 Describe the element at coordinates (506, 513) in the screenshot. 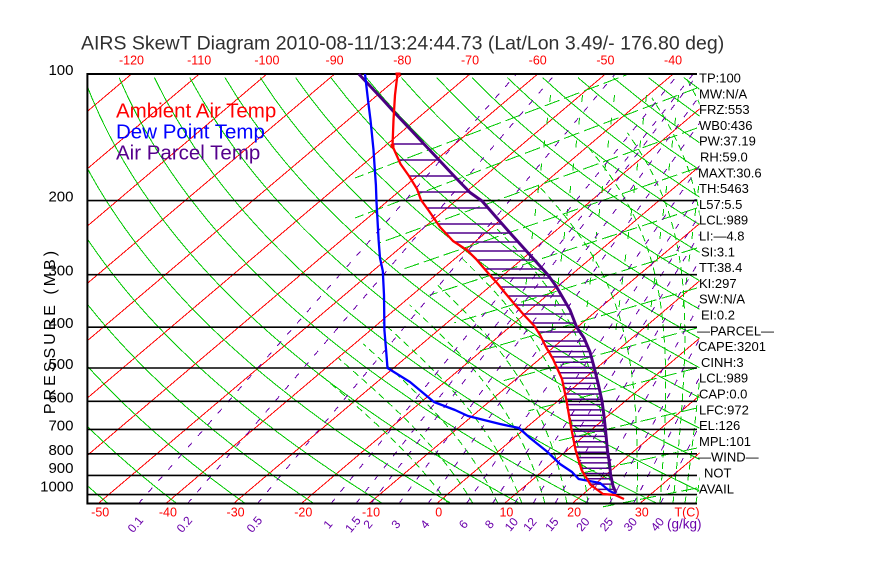

I see `svg-text: 10` at that location.